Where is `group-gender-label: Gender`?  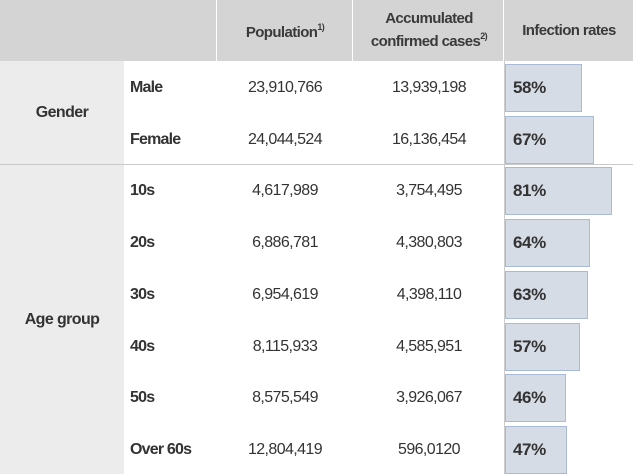 group-gender-label: Gender is located at coordinates (62, 112).